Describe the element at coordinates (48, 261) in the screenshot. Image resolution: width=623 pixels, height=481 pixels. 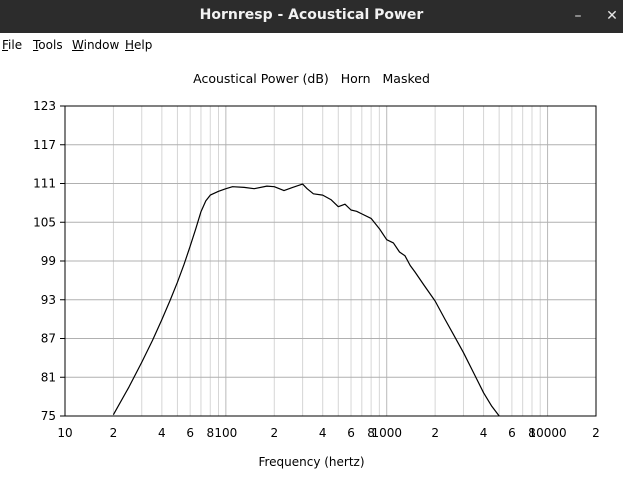
I see `y-tick-label: 99` at that location.